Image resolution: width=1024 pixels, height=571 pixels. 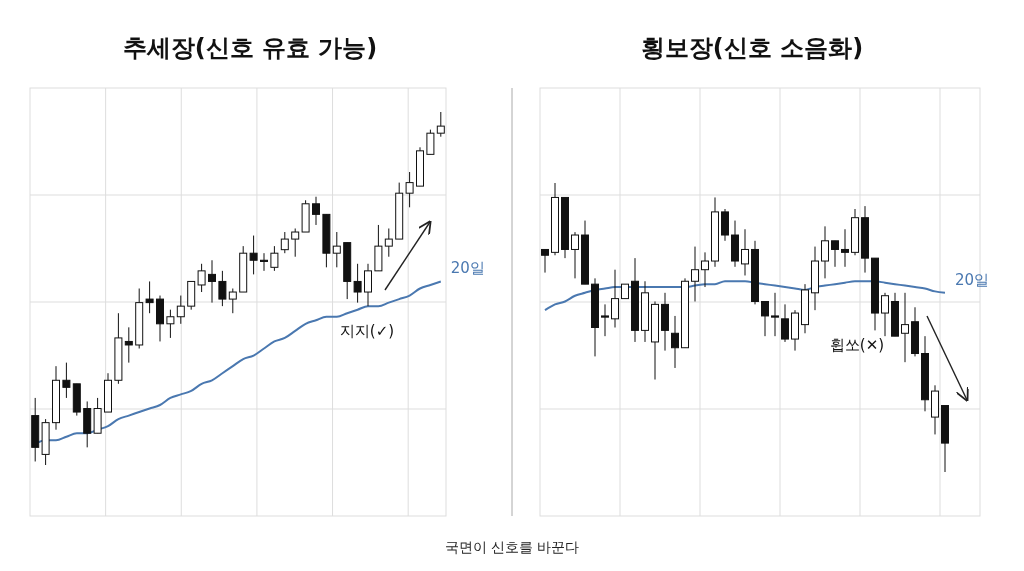 What do you see at coordinates (857, 345) in the screenshot?
I see `annotation: 휩쏘(✕)` at bounding box center [857, 345].